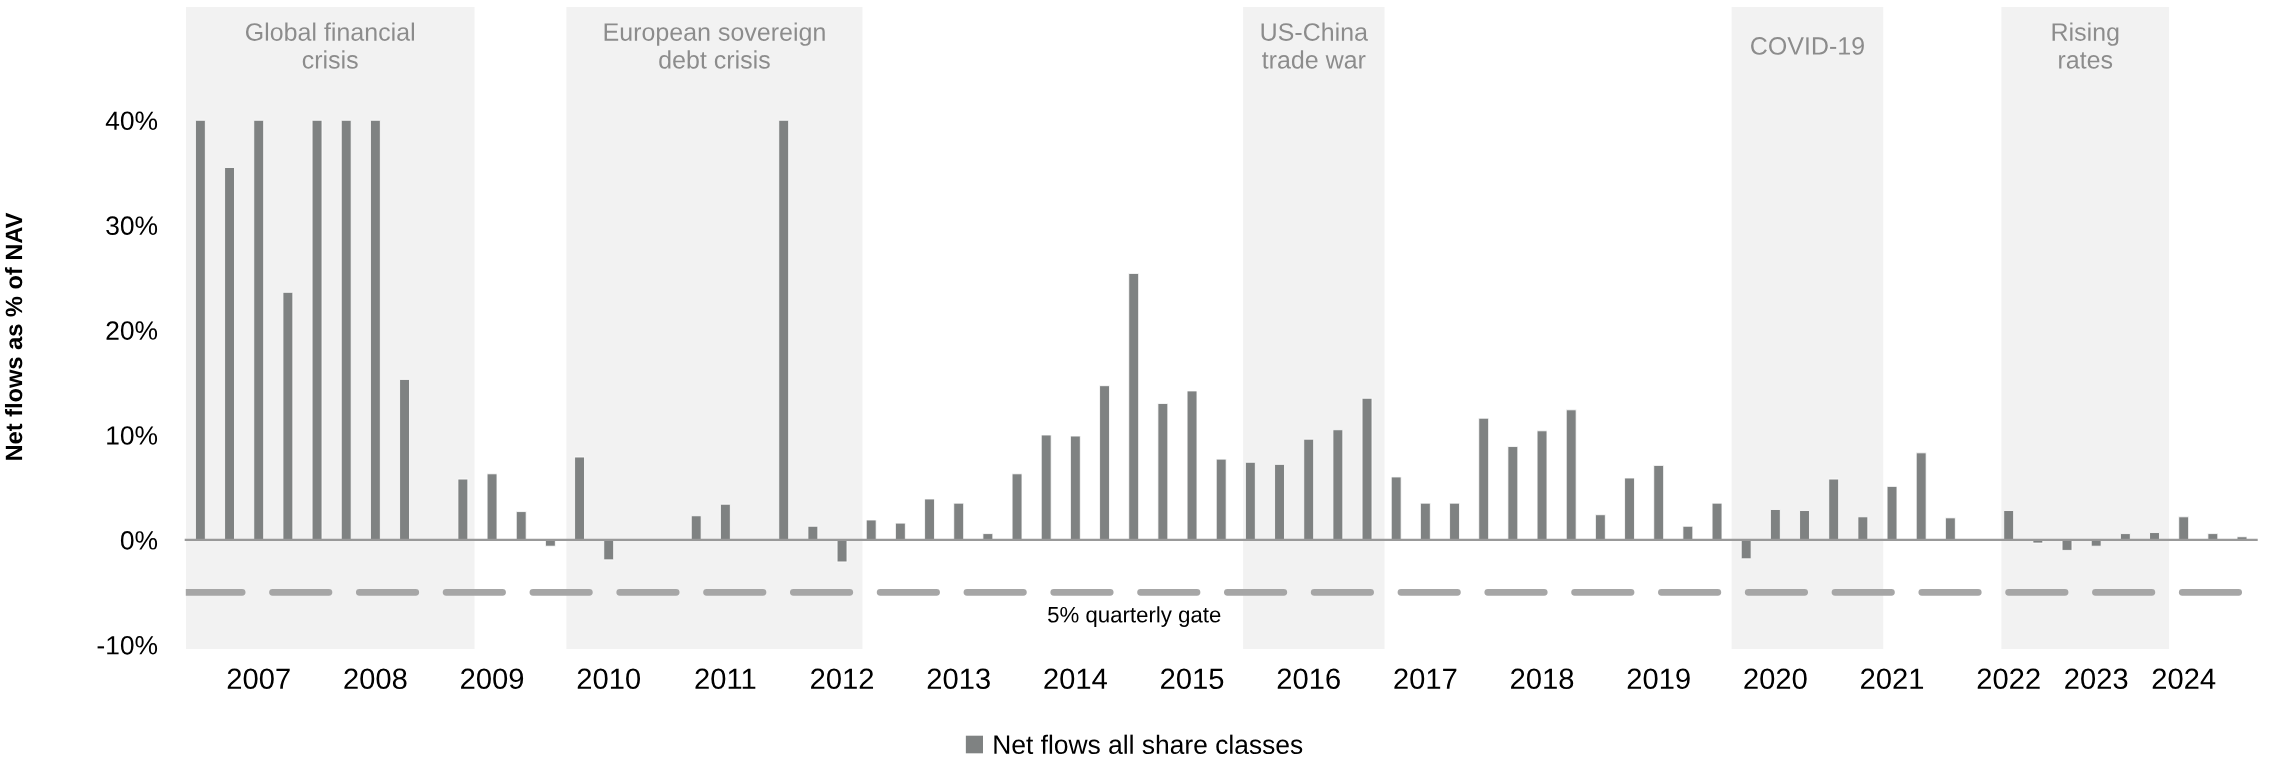 This screenshot has height=783, width=2269. What do you see at coordinates (329, 45) in the screenshot?
I see `annotation: Global financial crisis` at bounding box center [329, 45].